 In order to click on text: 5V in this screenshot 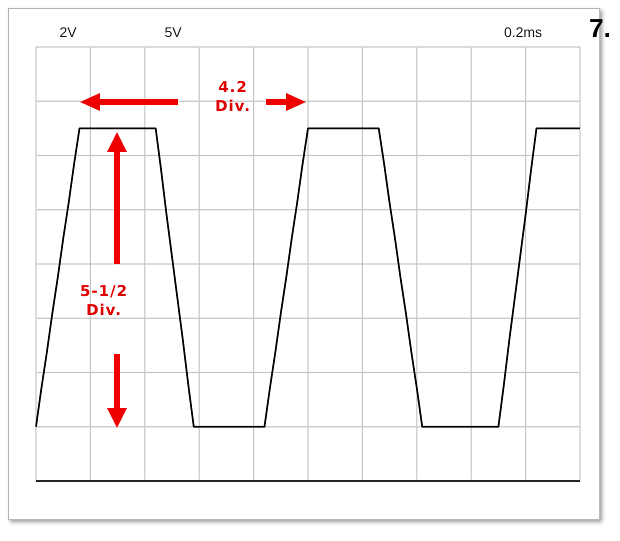, I will do `click(173, 33)`.